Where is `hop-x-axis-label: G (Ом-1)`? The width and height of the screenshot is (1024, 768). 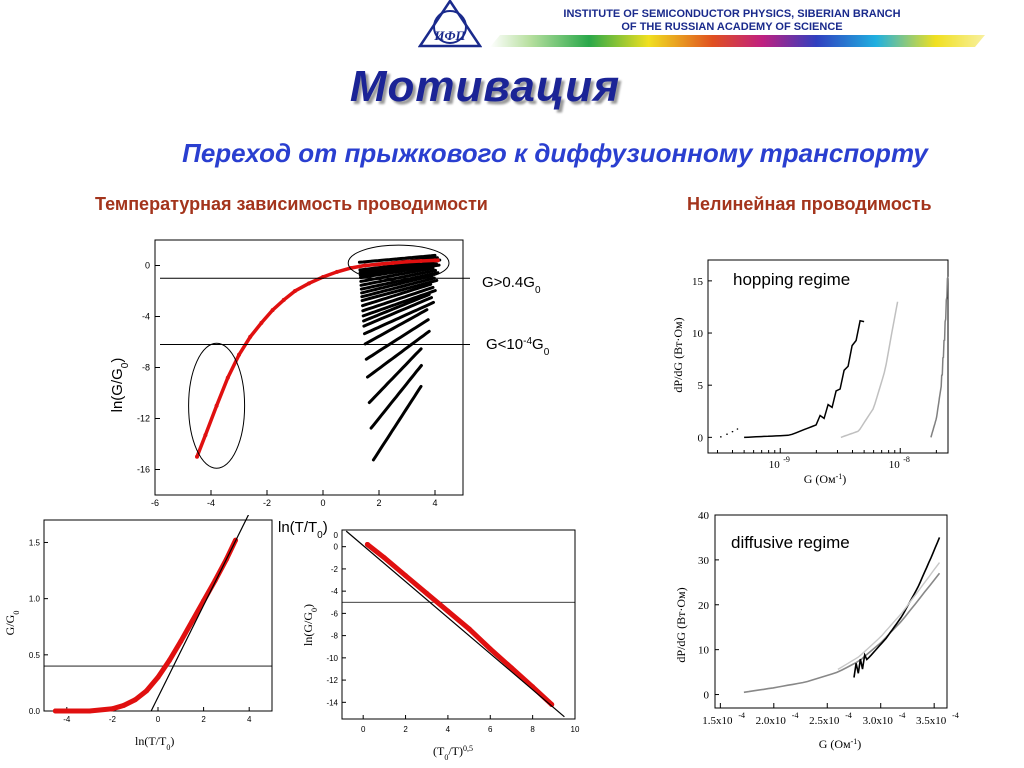 hop-x-axis-label: G (Ом-1) is located at coordinates (825, 479).